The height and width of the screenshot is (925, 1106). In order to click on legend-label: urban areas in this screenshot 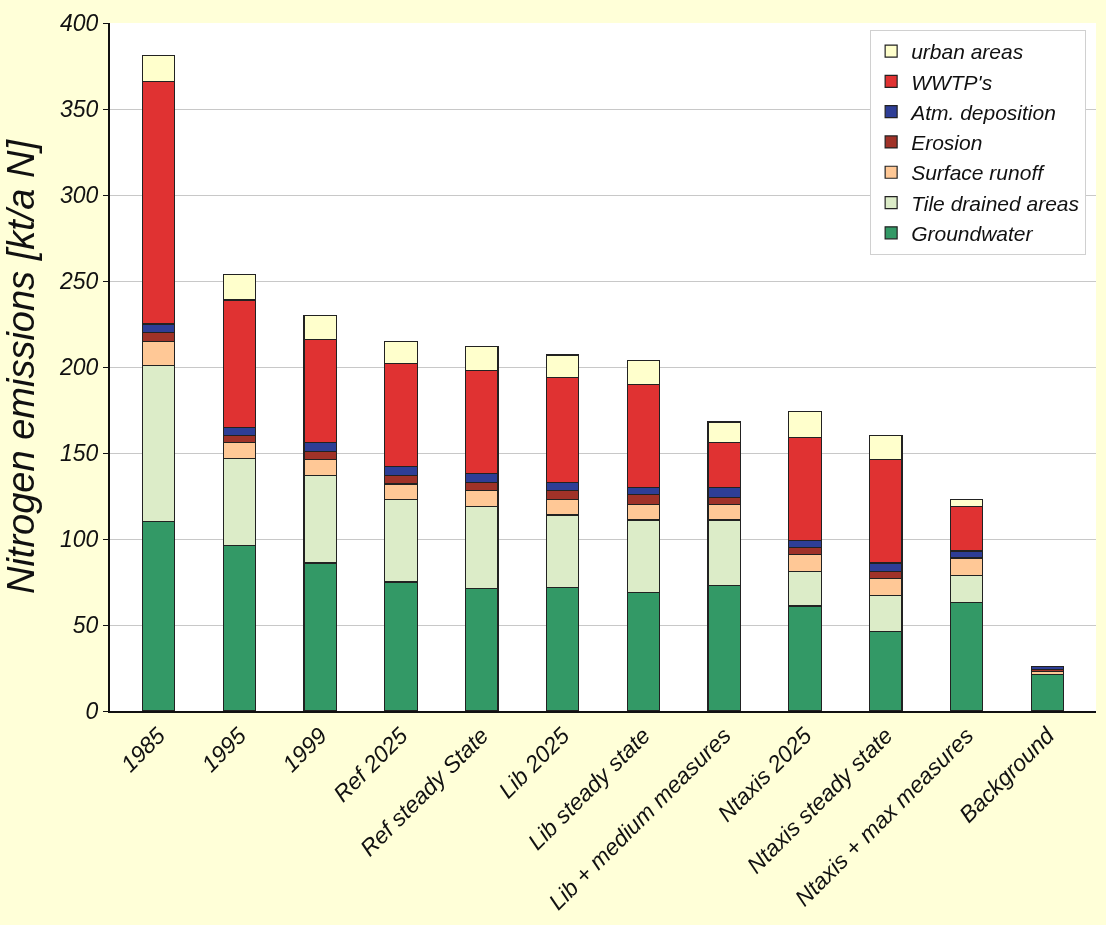, I will do `click(967, 52)`.